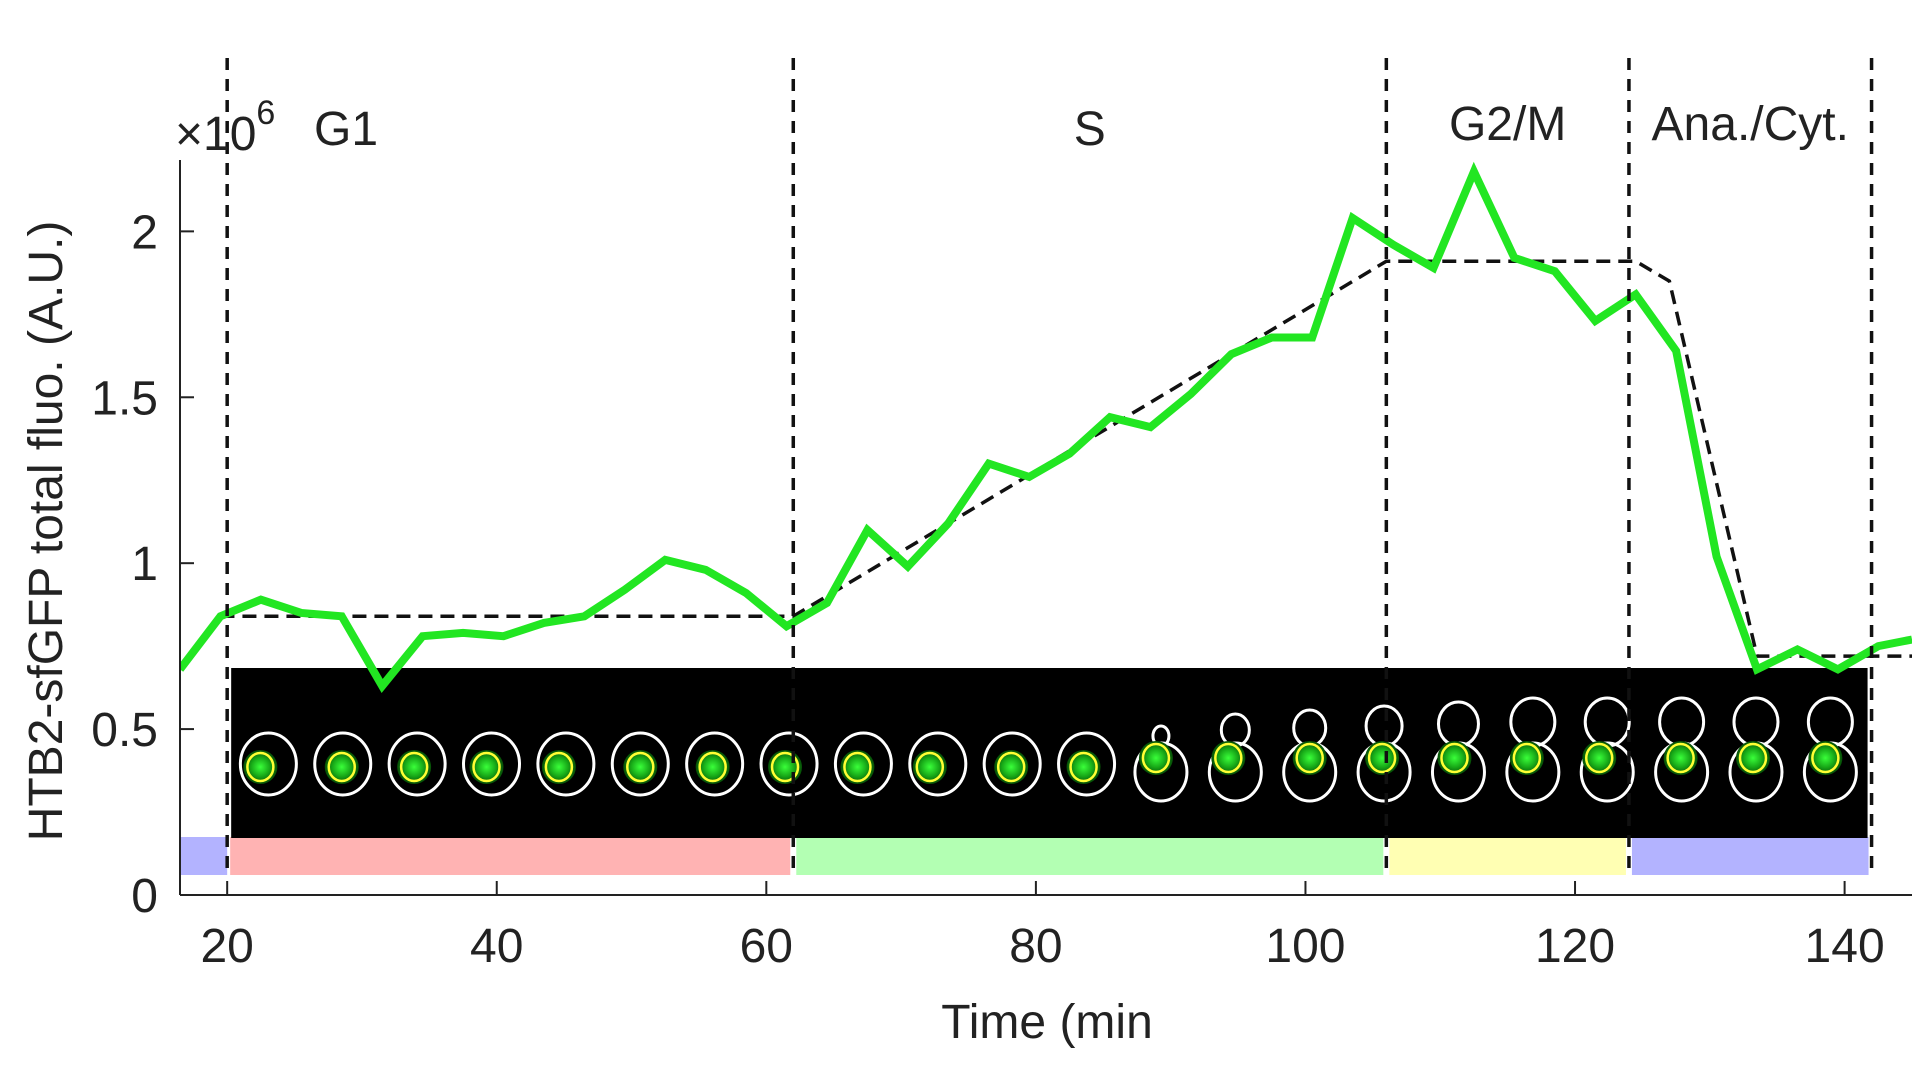 The width and height of the screenshot is (1920, 1080). What do you see at coordinates (510, 856) in the screenshot?
I see `phase-bar-G1` at bounding box center [510, 856].